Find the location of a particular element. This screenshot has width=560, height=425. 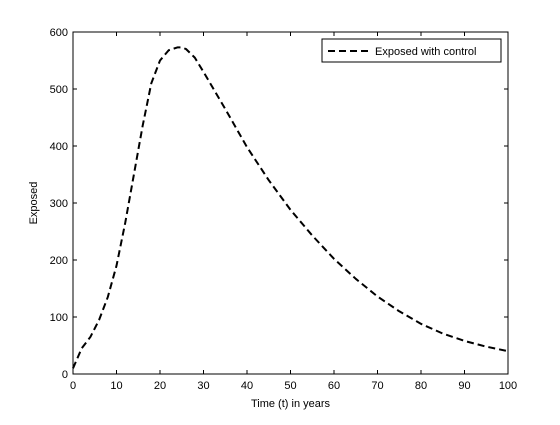

x-tick-label: 100 is located at coordinates (508, 386).